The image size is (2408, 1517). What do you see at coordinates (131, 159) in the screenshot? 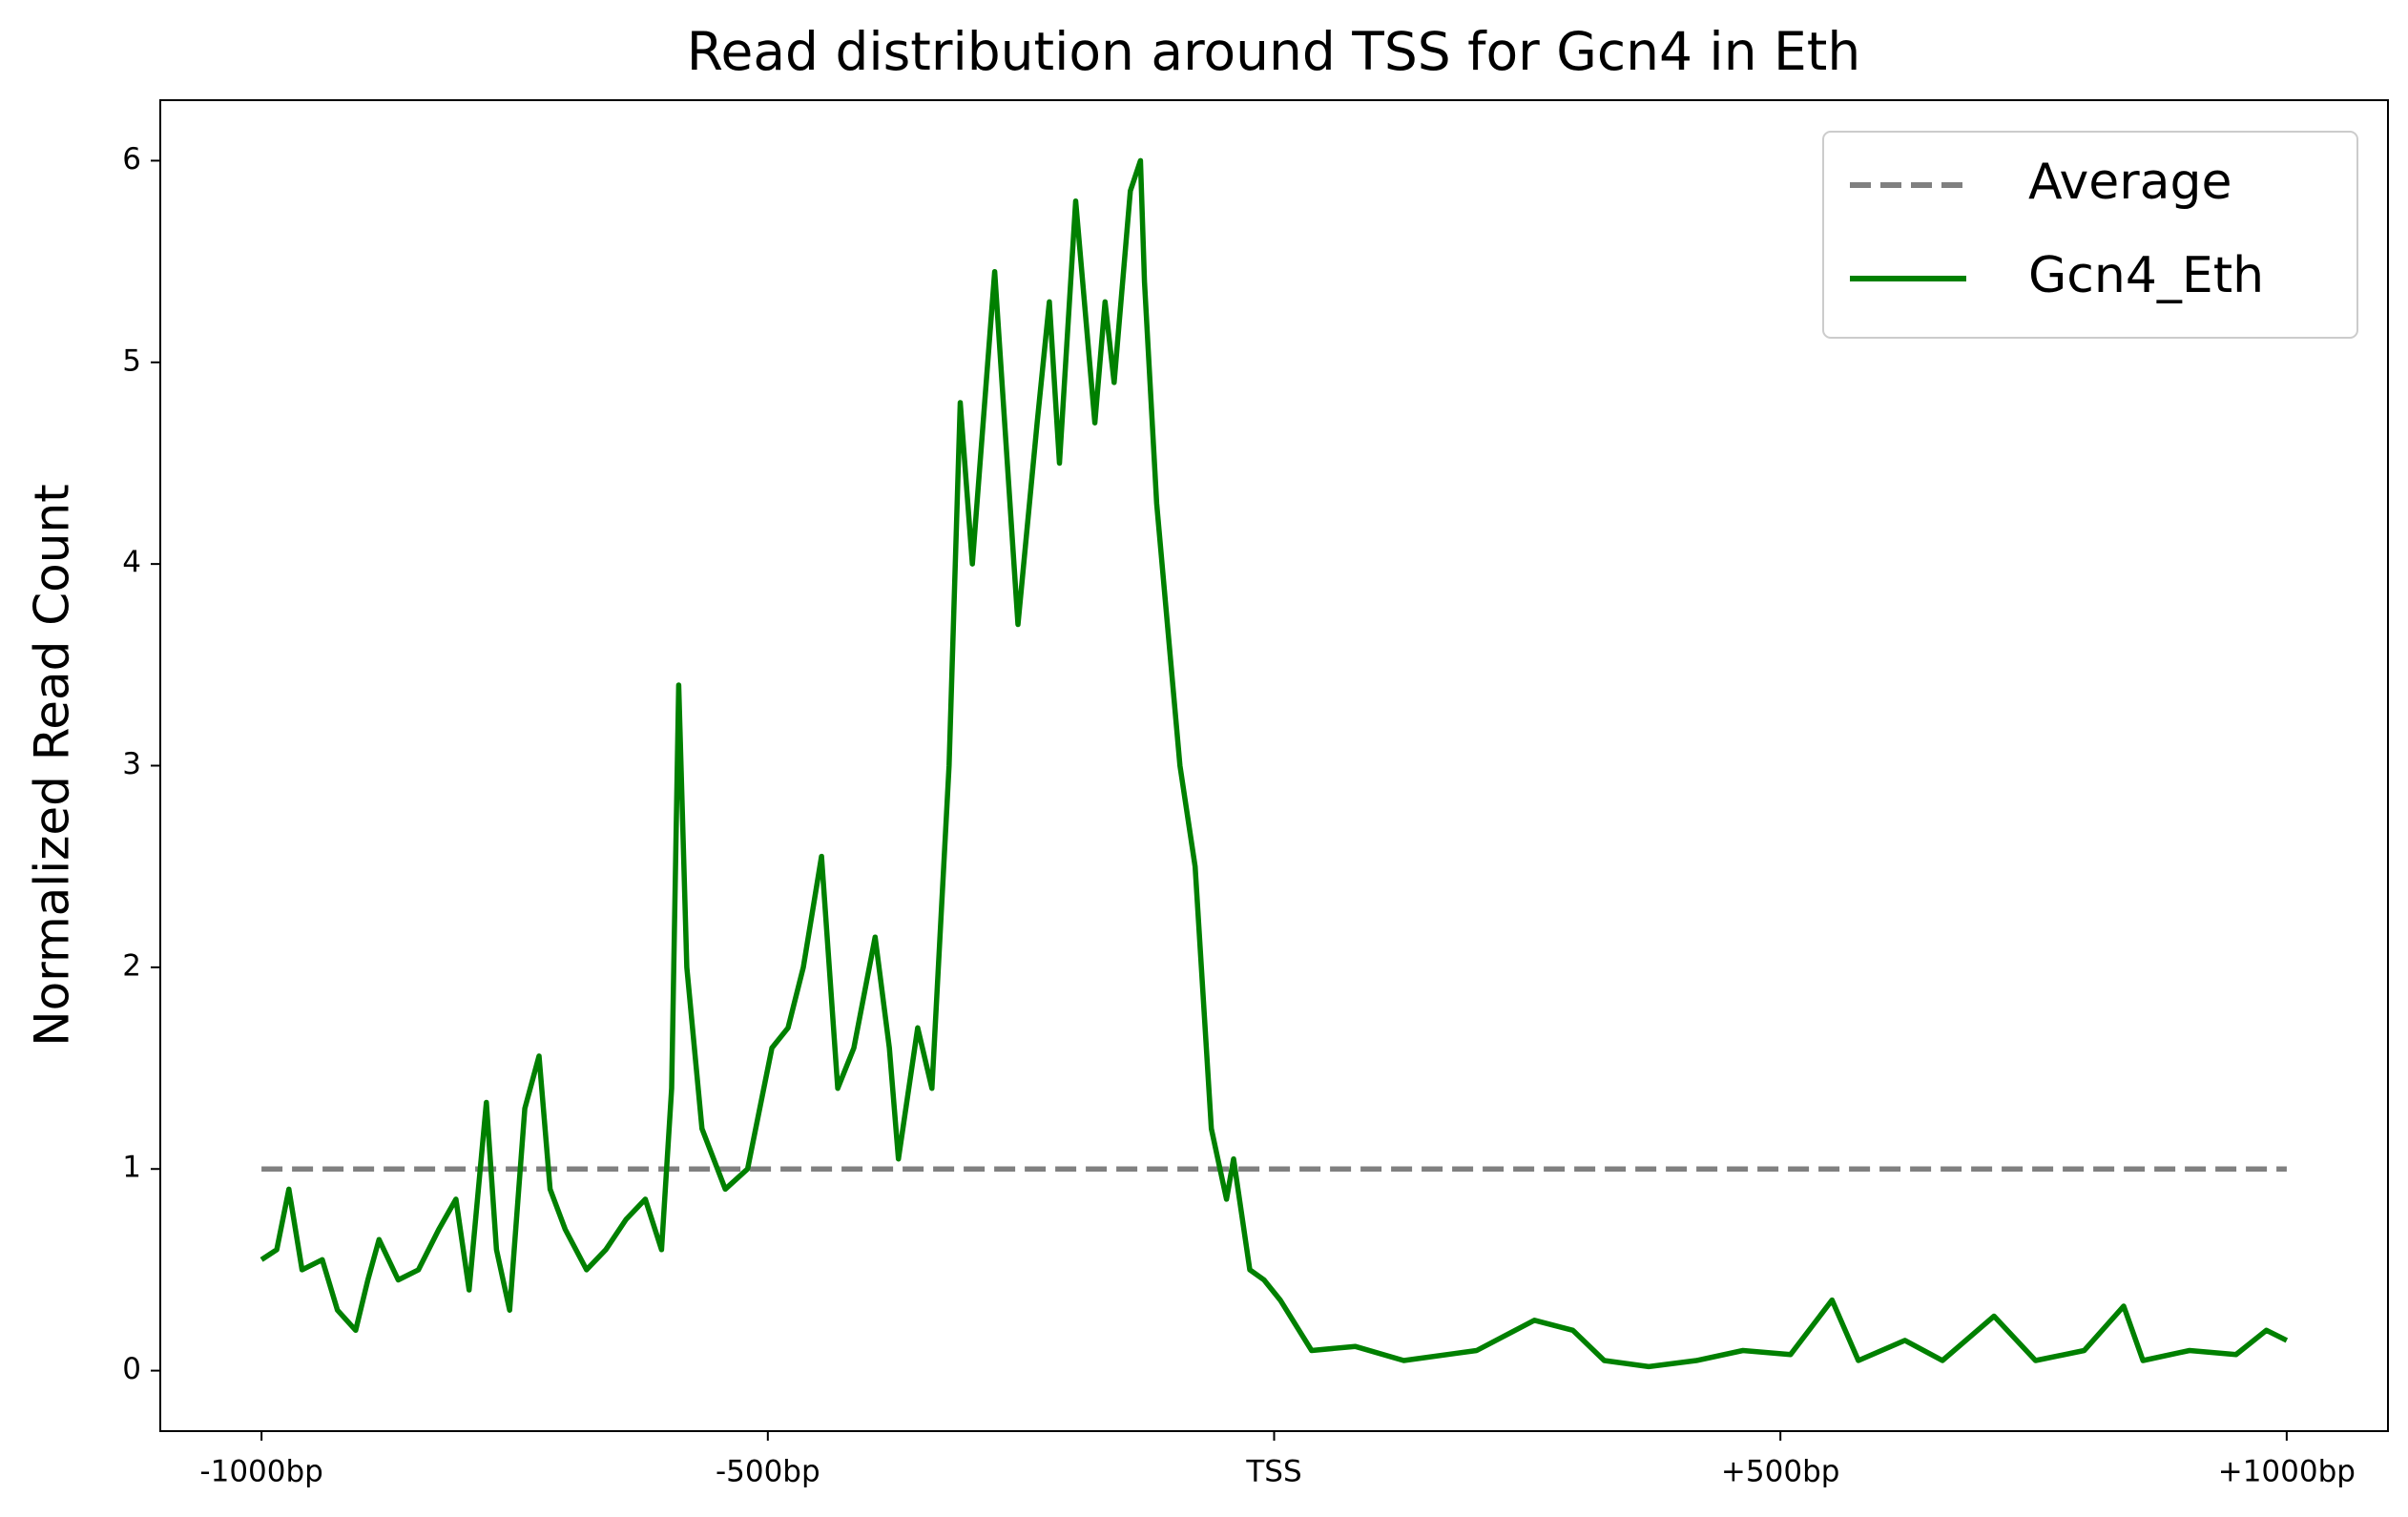
I see `y-tick-label: 6` at bounding box center [131, 159].